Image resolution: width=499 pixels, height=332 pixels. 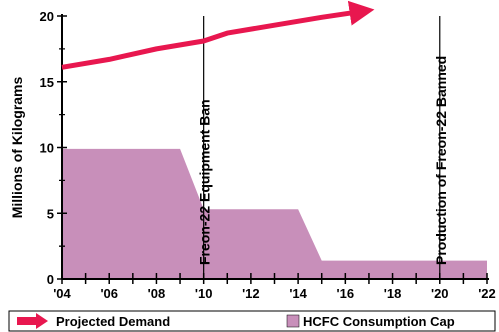 What do you see at coordinates (17, 148) in the screenshot?
I see `y-axis-label: Millions of Kilograms` at bounding box center [17, 148].